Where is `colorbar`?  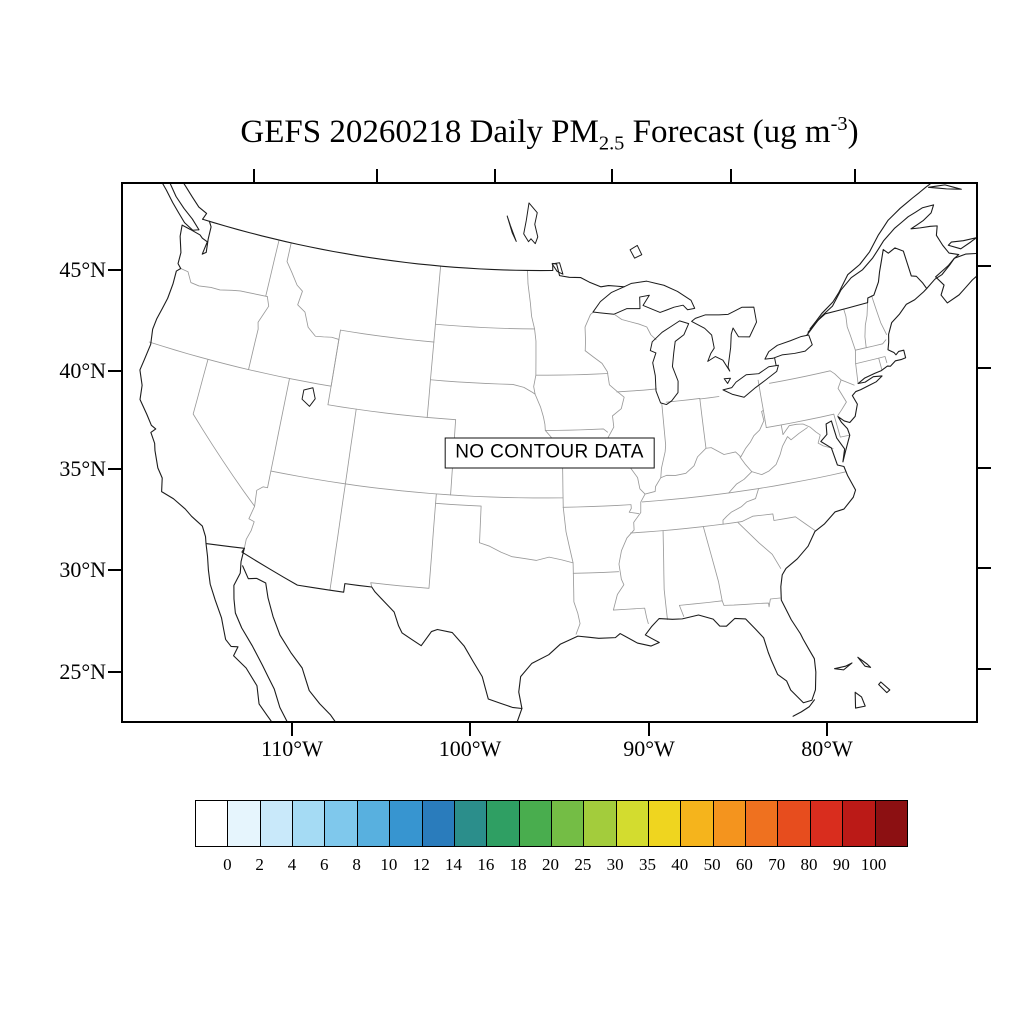
colorbar is located at coordinates (551, 823).